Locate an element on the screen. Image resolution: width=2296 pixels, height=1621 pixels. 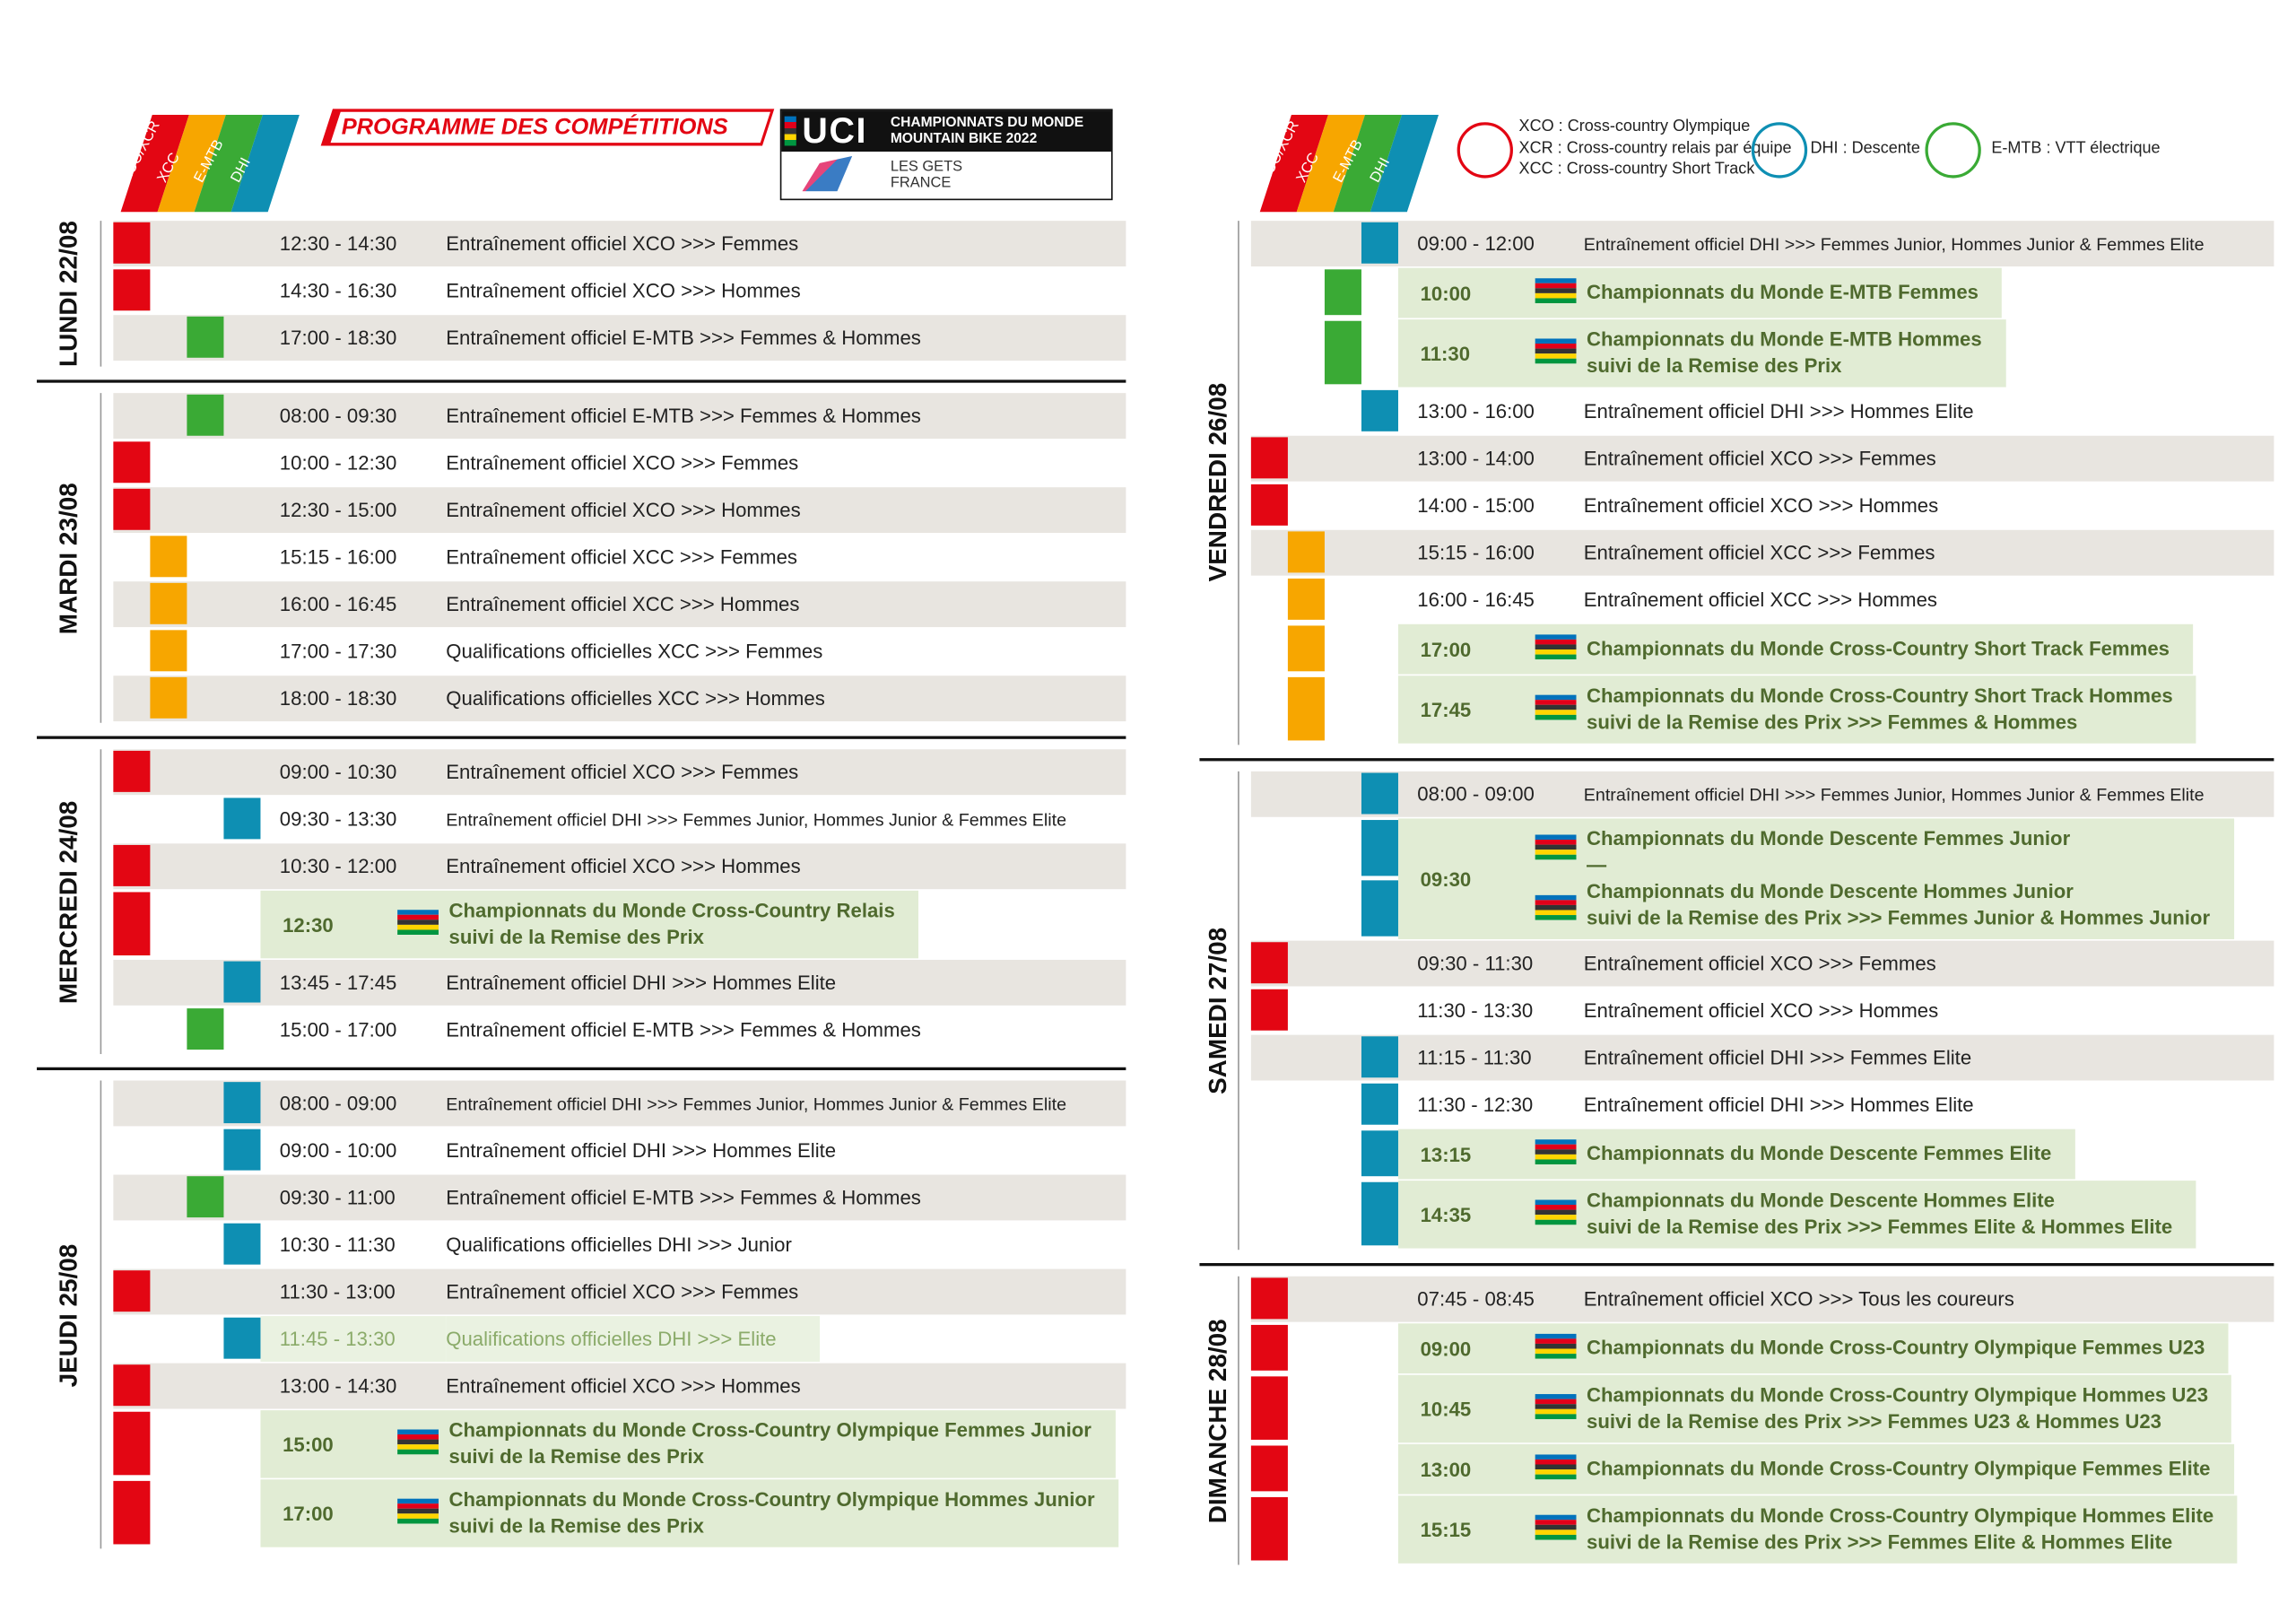
championship-row: 10:00 Championnats du Monde E-MTB Femmes is located at coordinates (1762, 292).